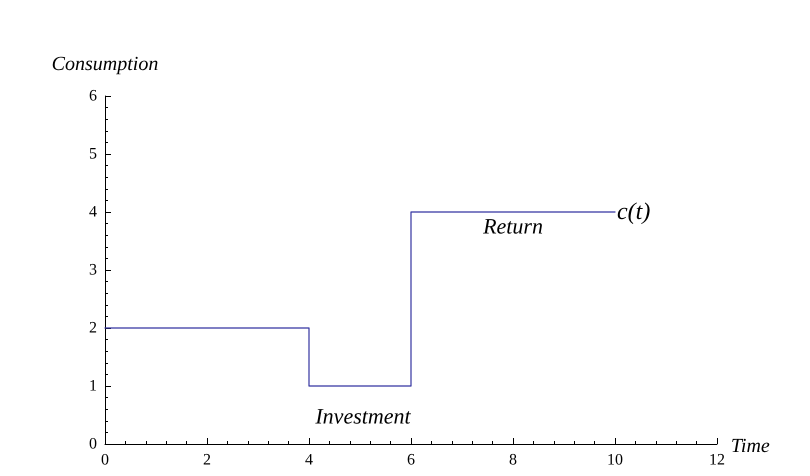 This screenshot has height=476, width=810. What do you see at coordinates (93, 270) in the screenshot?
I see `y-tick-label: 3` at bounding box center [93, 270].